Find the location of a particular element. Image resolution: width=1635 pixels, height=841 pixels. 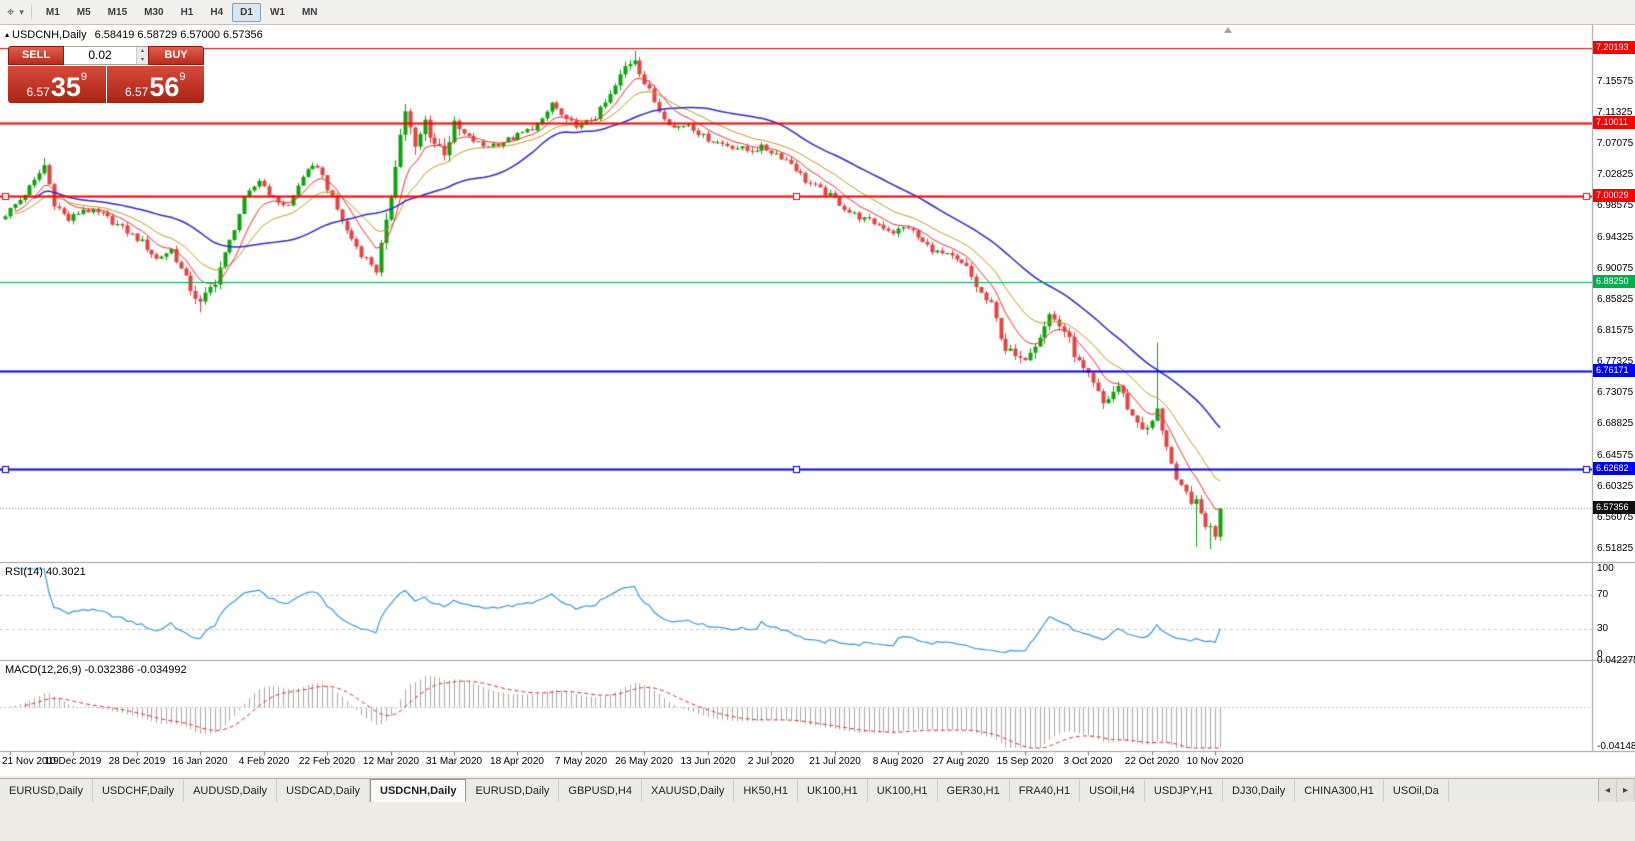

rsi-axis-label: 30 is located at coordinates (1603, 628).